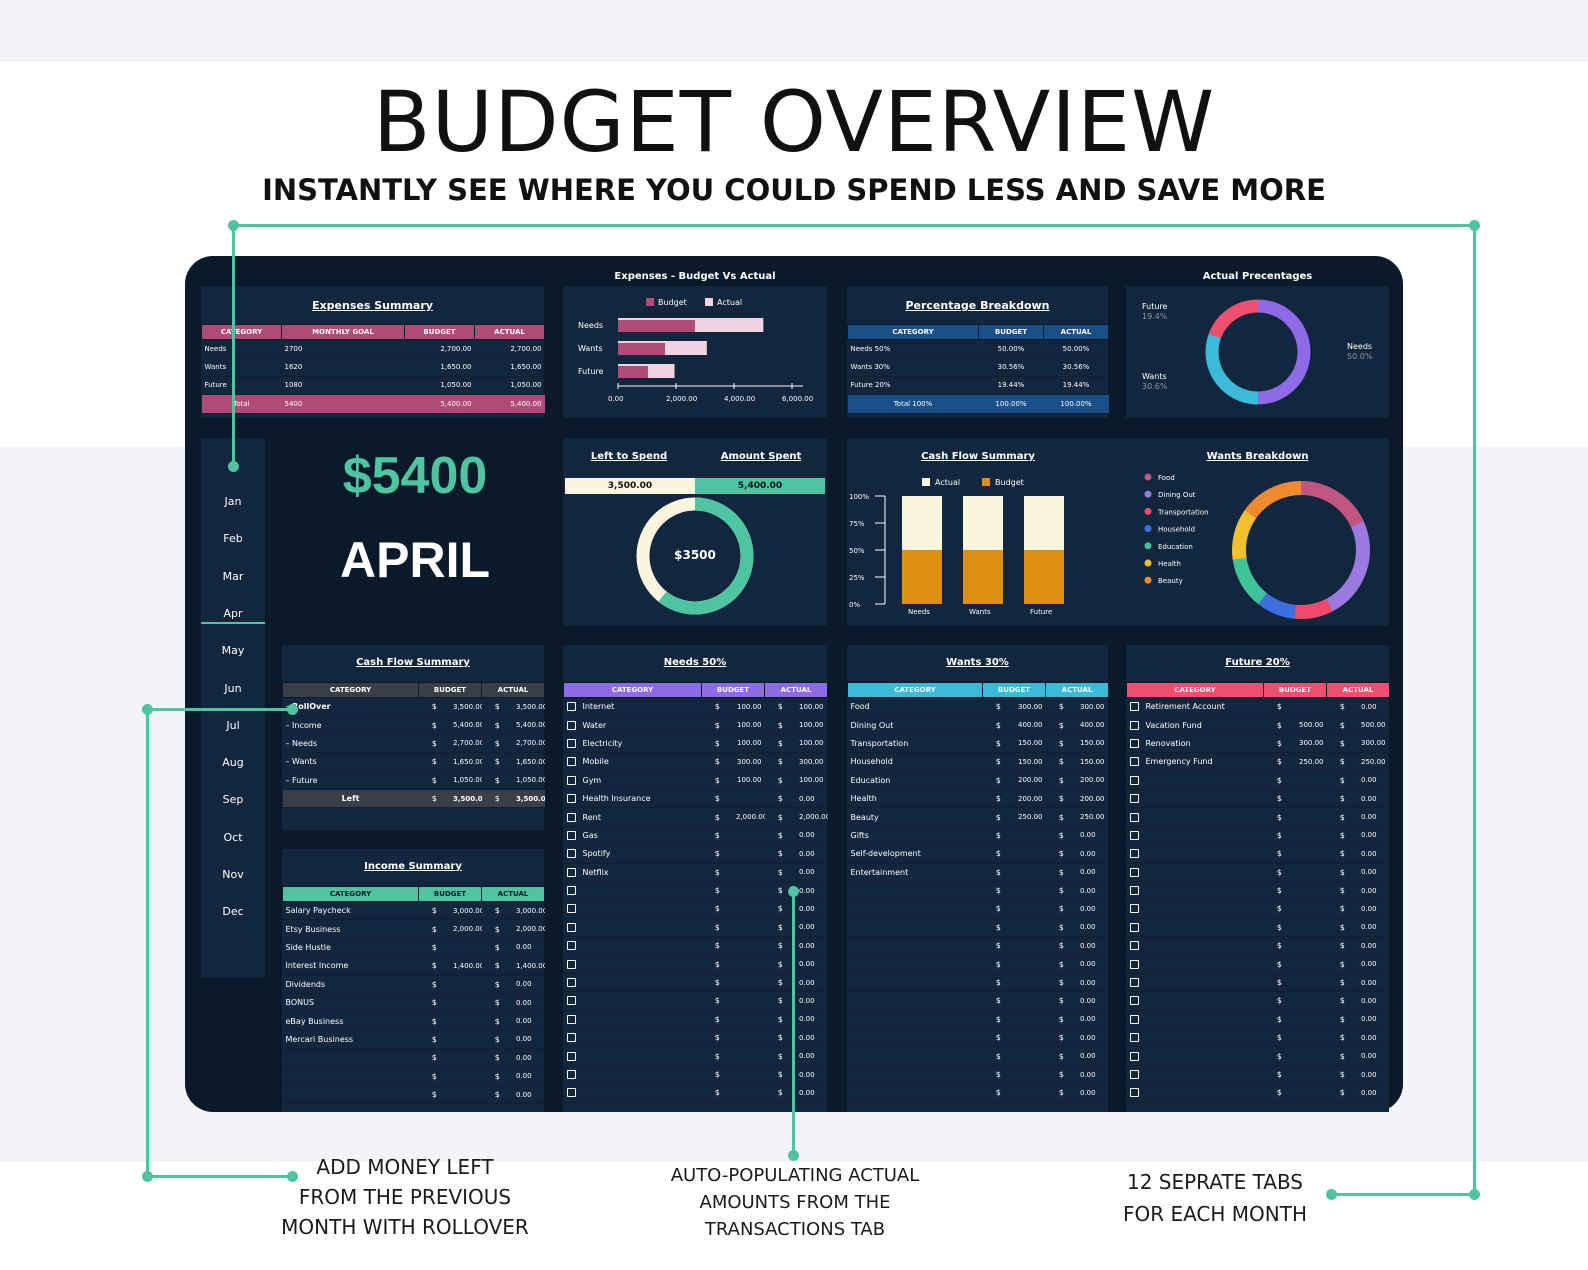 This screenshot has width=1588, height=1270. I want to click on budget-cell: 5,400.00, so click(466, 725).